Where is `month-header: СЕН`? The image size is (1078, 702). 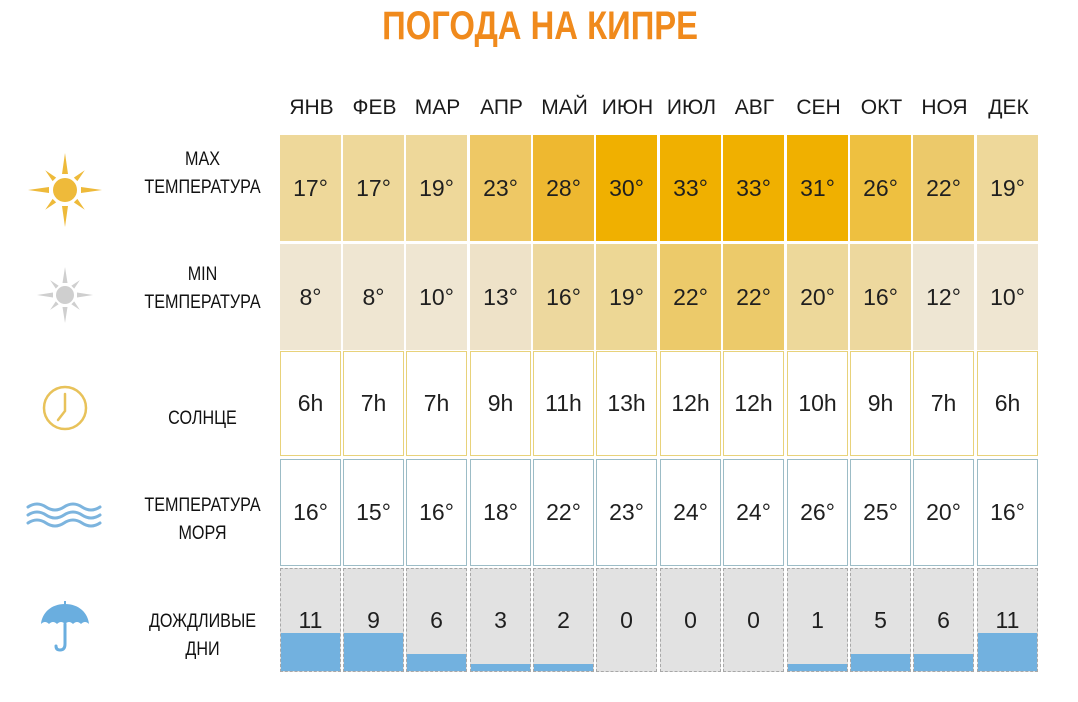 month-header: СЕН is located at coordinates (818, 107).